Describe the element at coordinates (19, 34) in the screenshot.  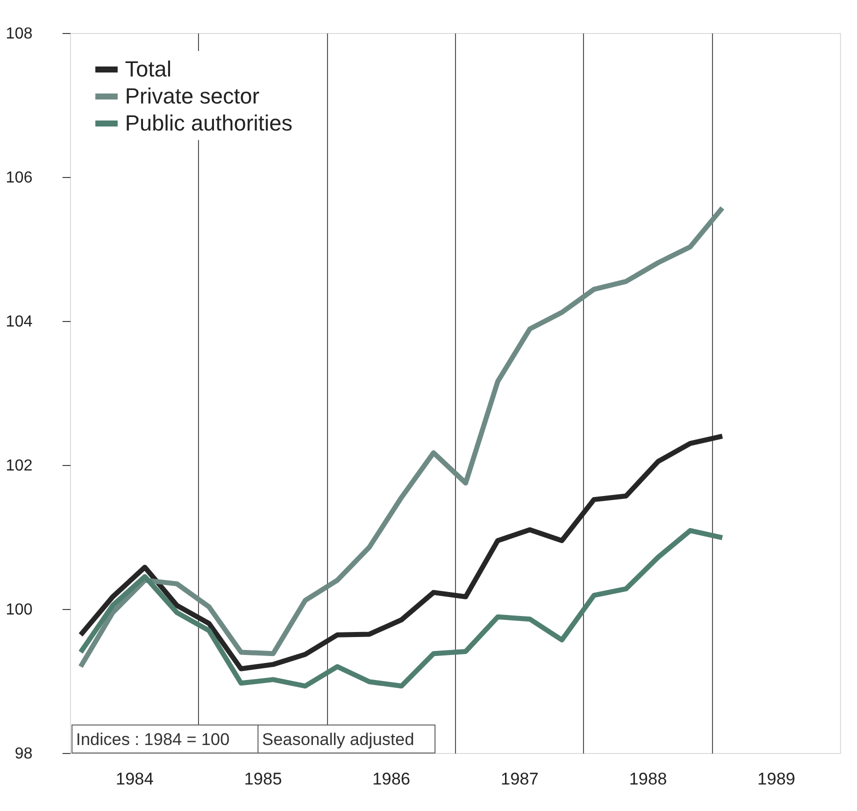
I see `y-tick-label: 108` at that location.